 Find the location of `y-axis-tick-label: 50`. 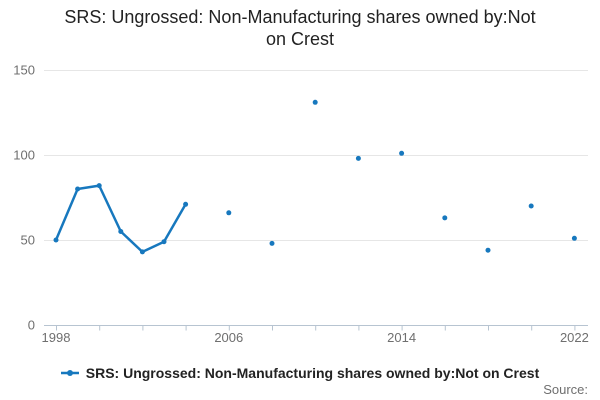

y-axis-tick-label: 50 is located at coordinates (28, 240).